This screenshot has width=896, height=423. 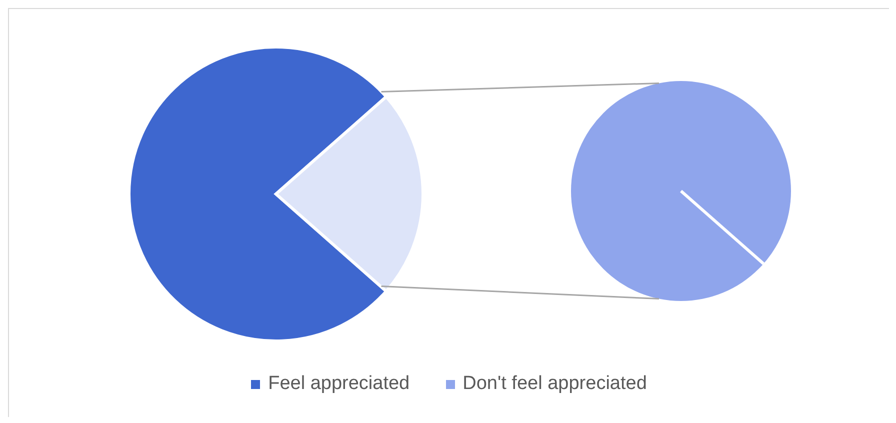 I want to click on legend-label: Don't feel appreciated, so click(x=554, y=384).